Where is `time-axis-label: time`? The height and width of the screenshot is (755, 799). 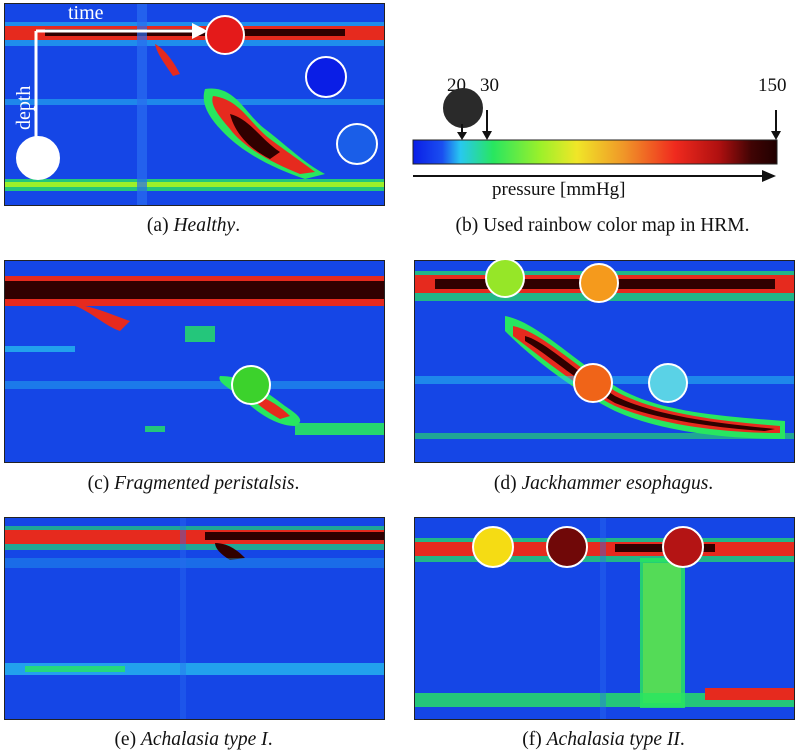
time-axis-label: time is located at coordinates (86, 13).